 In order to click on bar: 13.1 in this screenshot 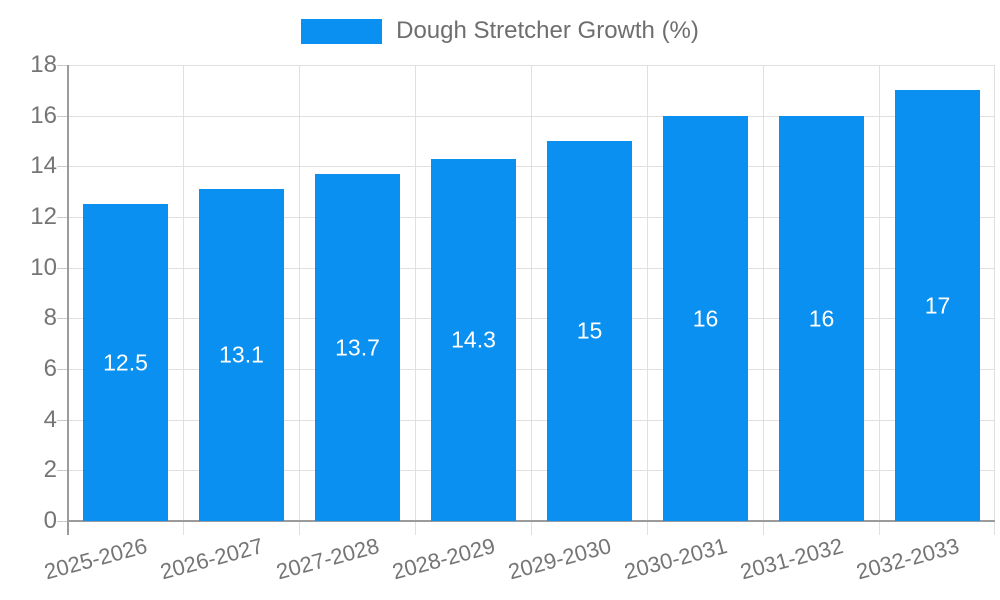, I will do `click(241, 355)`.